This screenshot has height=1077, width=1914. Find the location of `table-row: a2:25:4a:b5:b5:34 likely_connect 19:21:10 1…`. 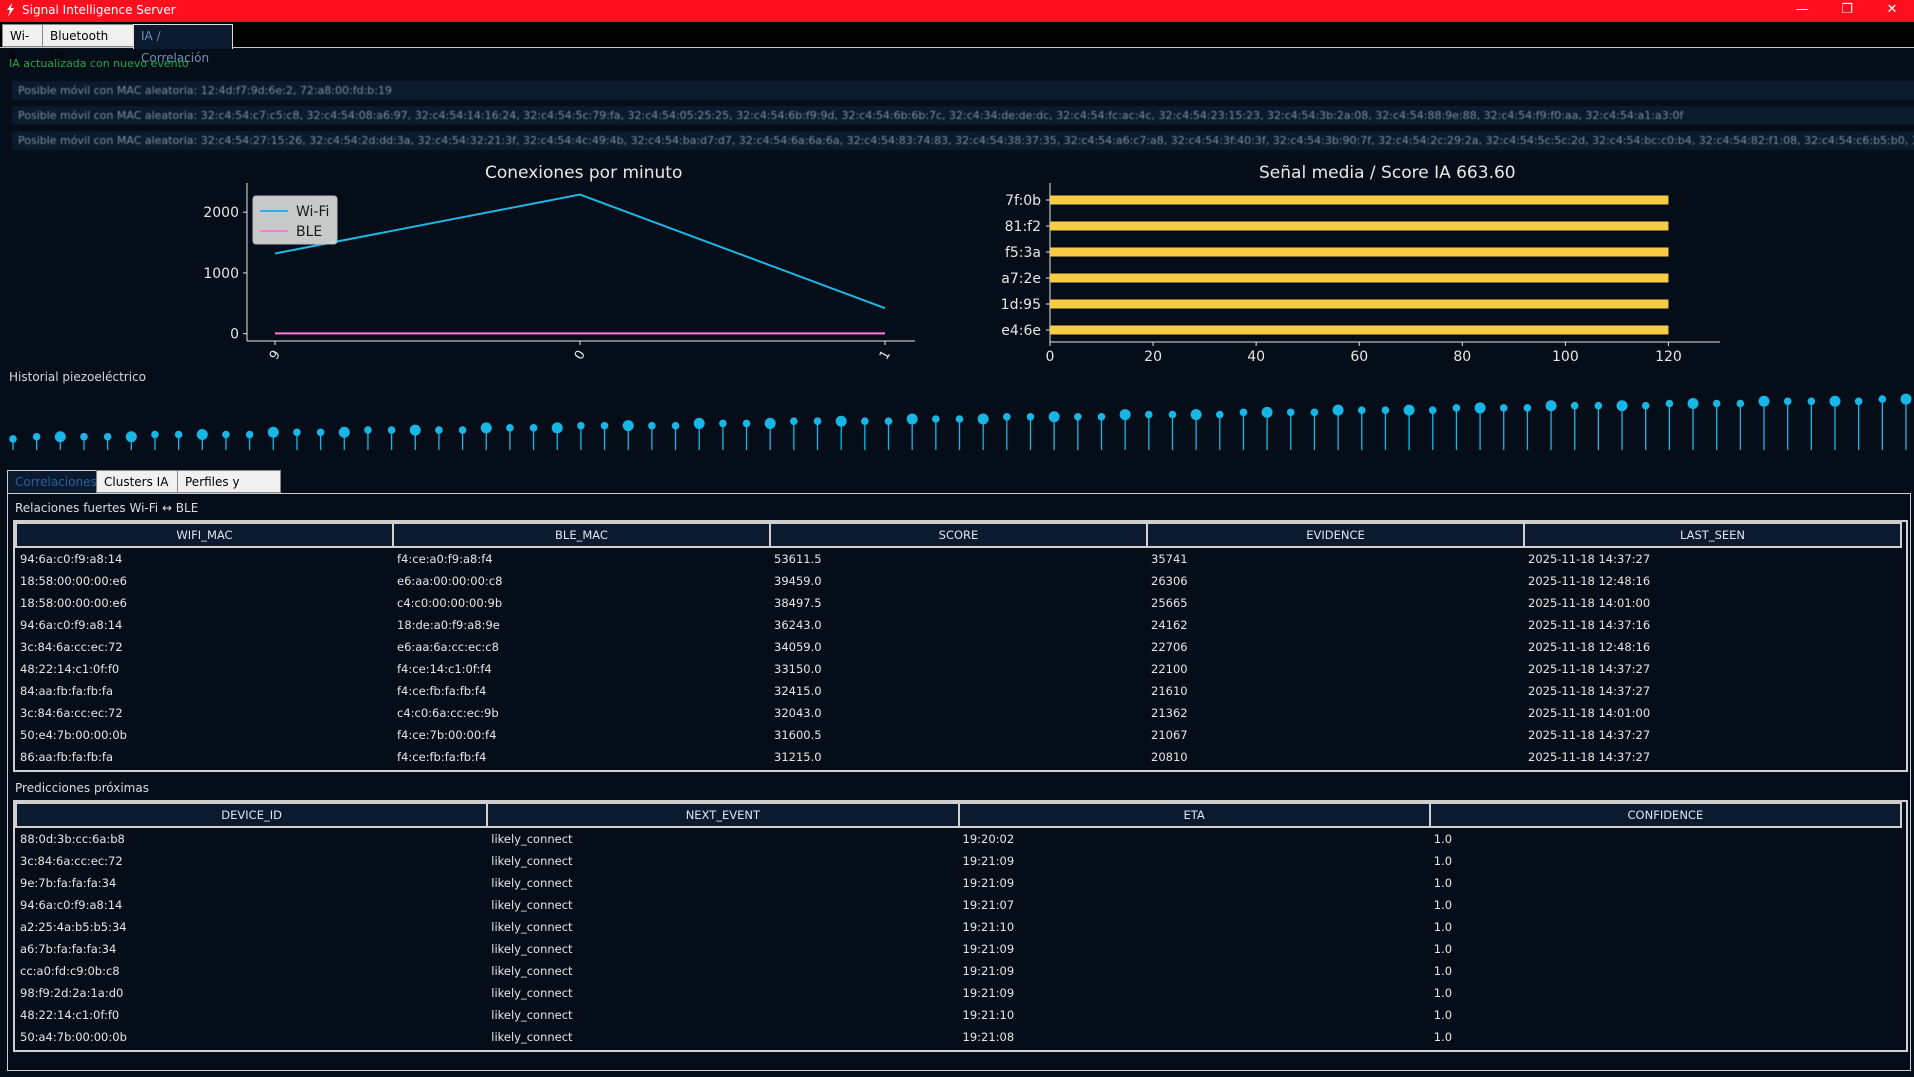

table-row: a2:25:4a:b5:b5:34 likely_connect 19:21:10 1… is located at coordinates (958, 927).